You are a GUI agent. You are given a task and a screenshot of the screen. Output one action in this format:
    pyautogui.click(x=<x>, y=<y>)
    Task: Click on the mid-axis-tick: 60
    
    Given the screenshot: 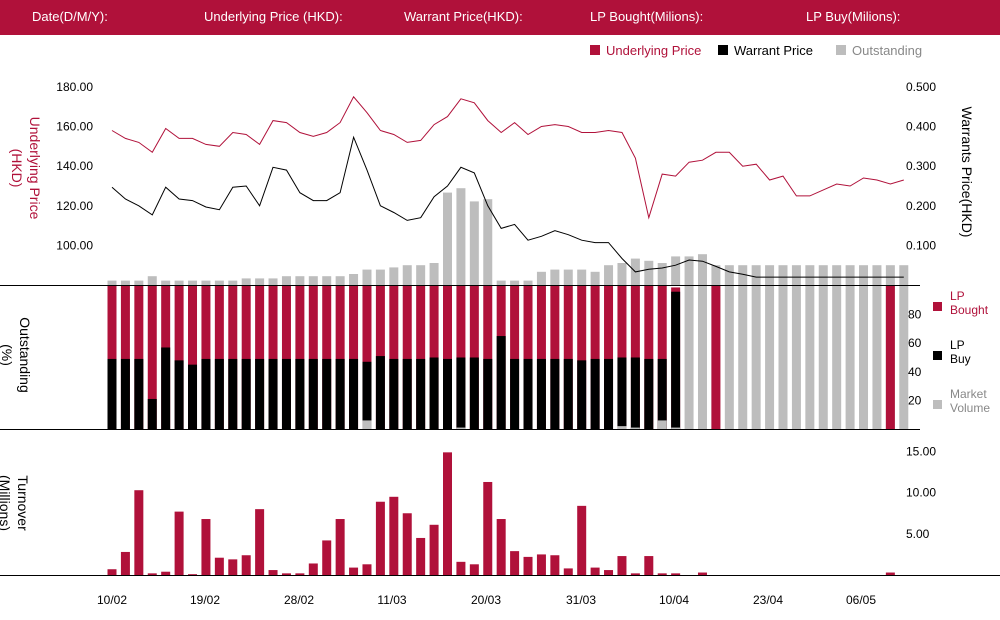 What is the action you would take?
    pyautogui.click(x=915, y=343)
    